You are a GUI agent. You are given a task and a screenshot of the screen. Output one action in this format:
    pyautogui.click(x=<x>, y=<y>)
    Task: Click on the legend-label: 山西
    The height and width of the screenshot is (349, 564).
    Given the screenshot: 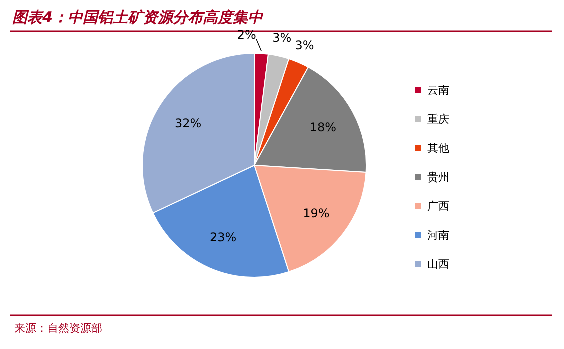 What is the action you would take?
    pyautogui.click(x=439, y=264)
    